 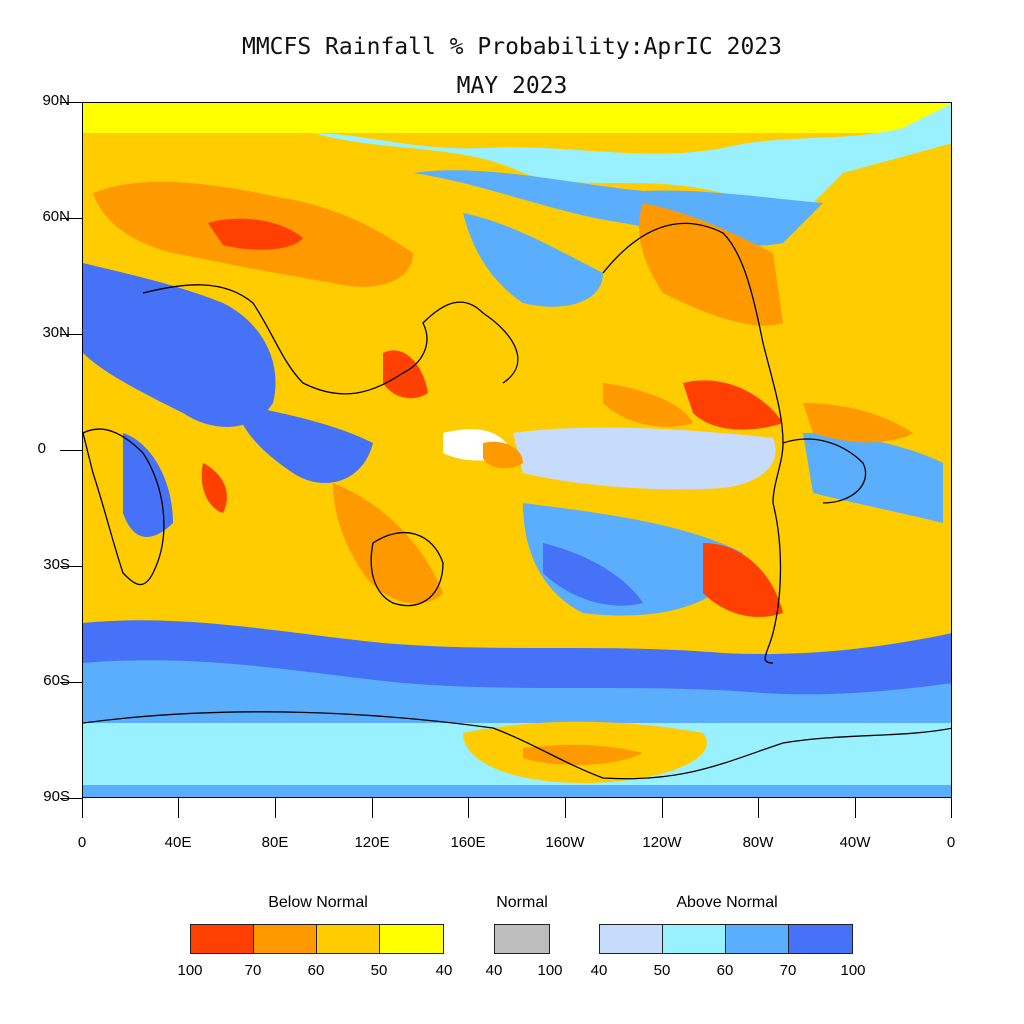 What do you see at coordinates (56, 796) in the screenshot?
I see `lat-label-90s: 90S` at bounding box center [56, 796].